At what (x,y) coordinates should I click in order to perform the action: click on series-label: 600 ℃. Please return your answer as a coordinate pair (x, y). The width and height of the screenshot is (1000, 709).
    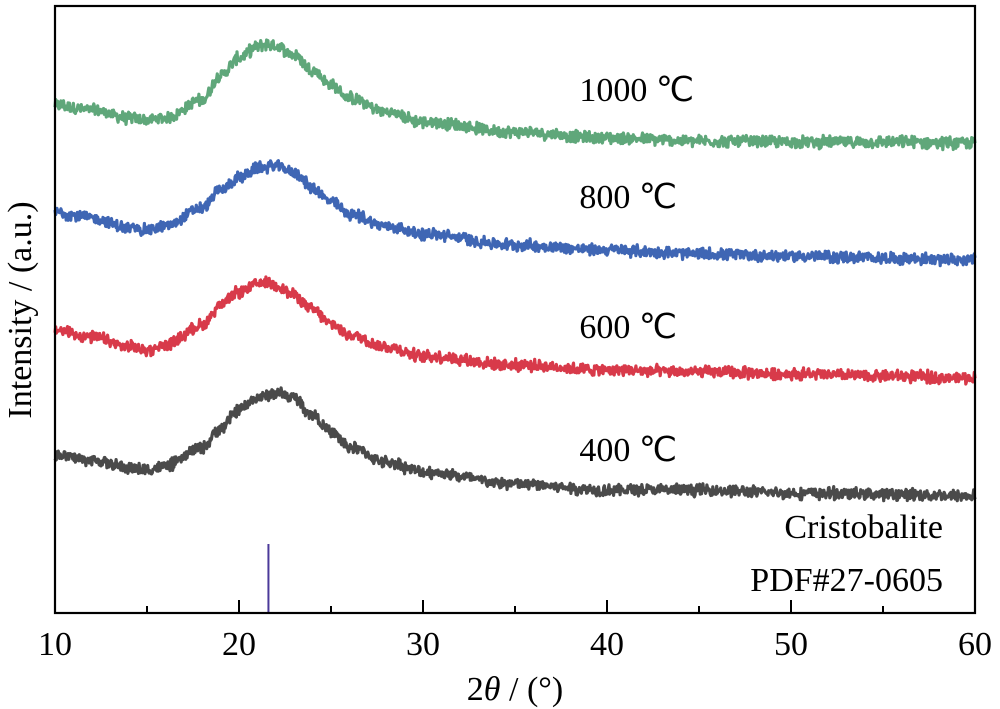
    Looking at the image, I should click on (628, 327).